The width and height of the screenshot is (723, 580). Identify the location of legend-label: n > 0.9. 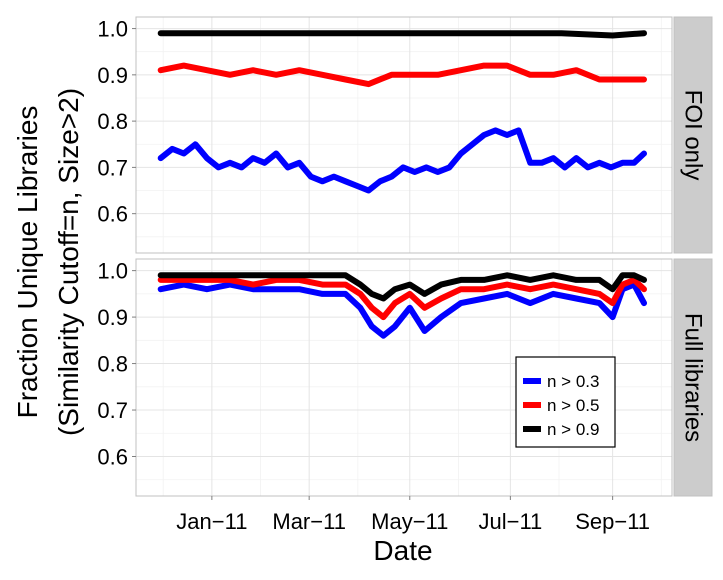
(573, 429).